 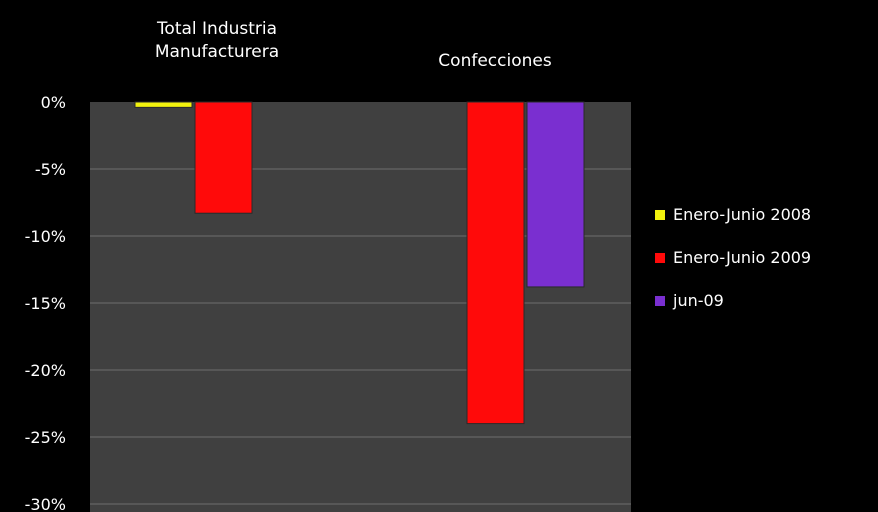 What do you see at coordinates (45, 437) in the screenshot?
I see `y-tick-label: -25%` at bounding box center [45, 437].